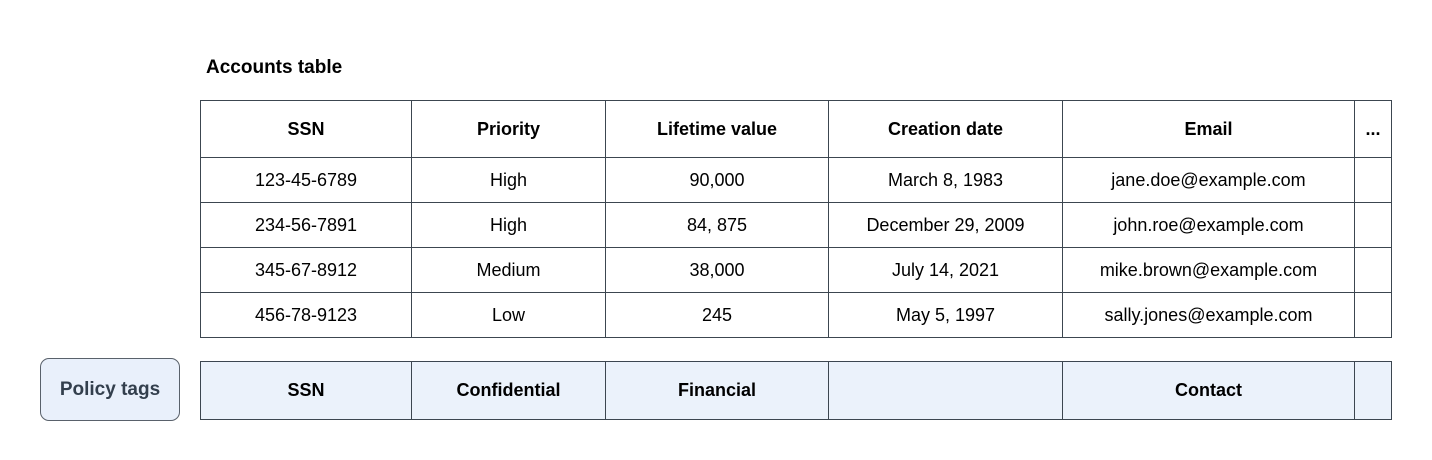  What do you see at coordinates (306, 270) in the screenshot?
I see `cell-ssn: 345-67-8912` at bounding box center [306, 270].